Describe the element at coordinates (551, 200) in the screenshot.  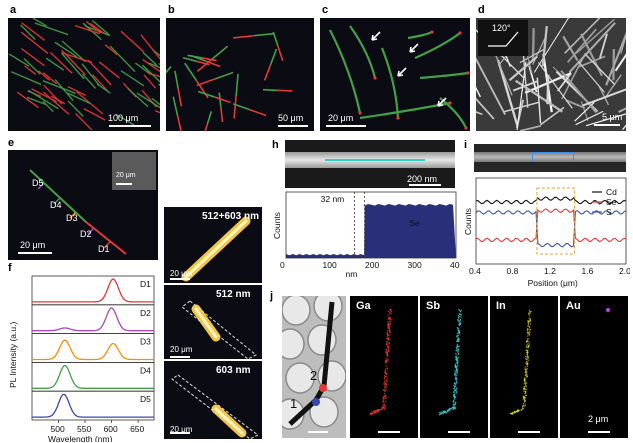
I see `profile-line-Cd` at that location.